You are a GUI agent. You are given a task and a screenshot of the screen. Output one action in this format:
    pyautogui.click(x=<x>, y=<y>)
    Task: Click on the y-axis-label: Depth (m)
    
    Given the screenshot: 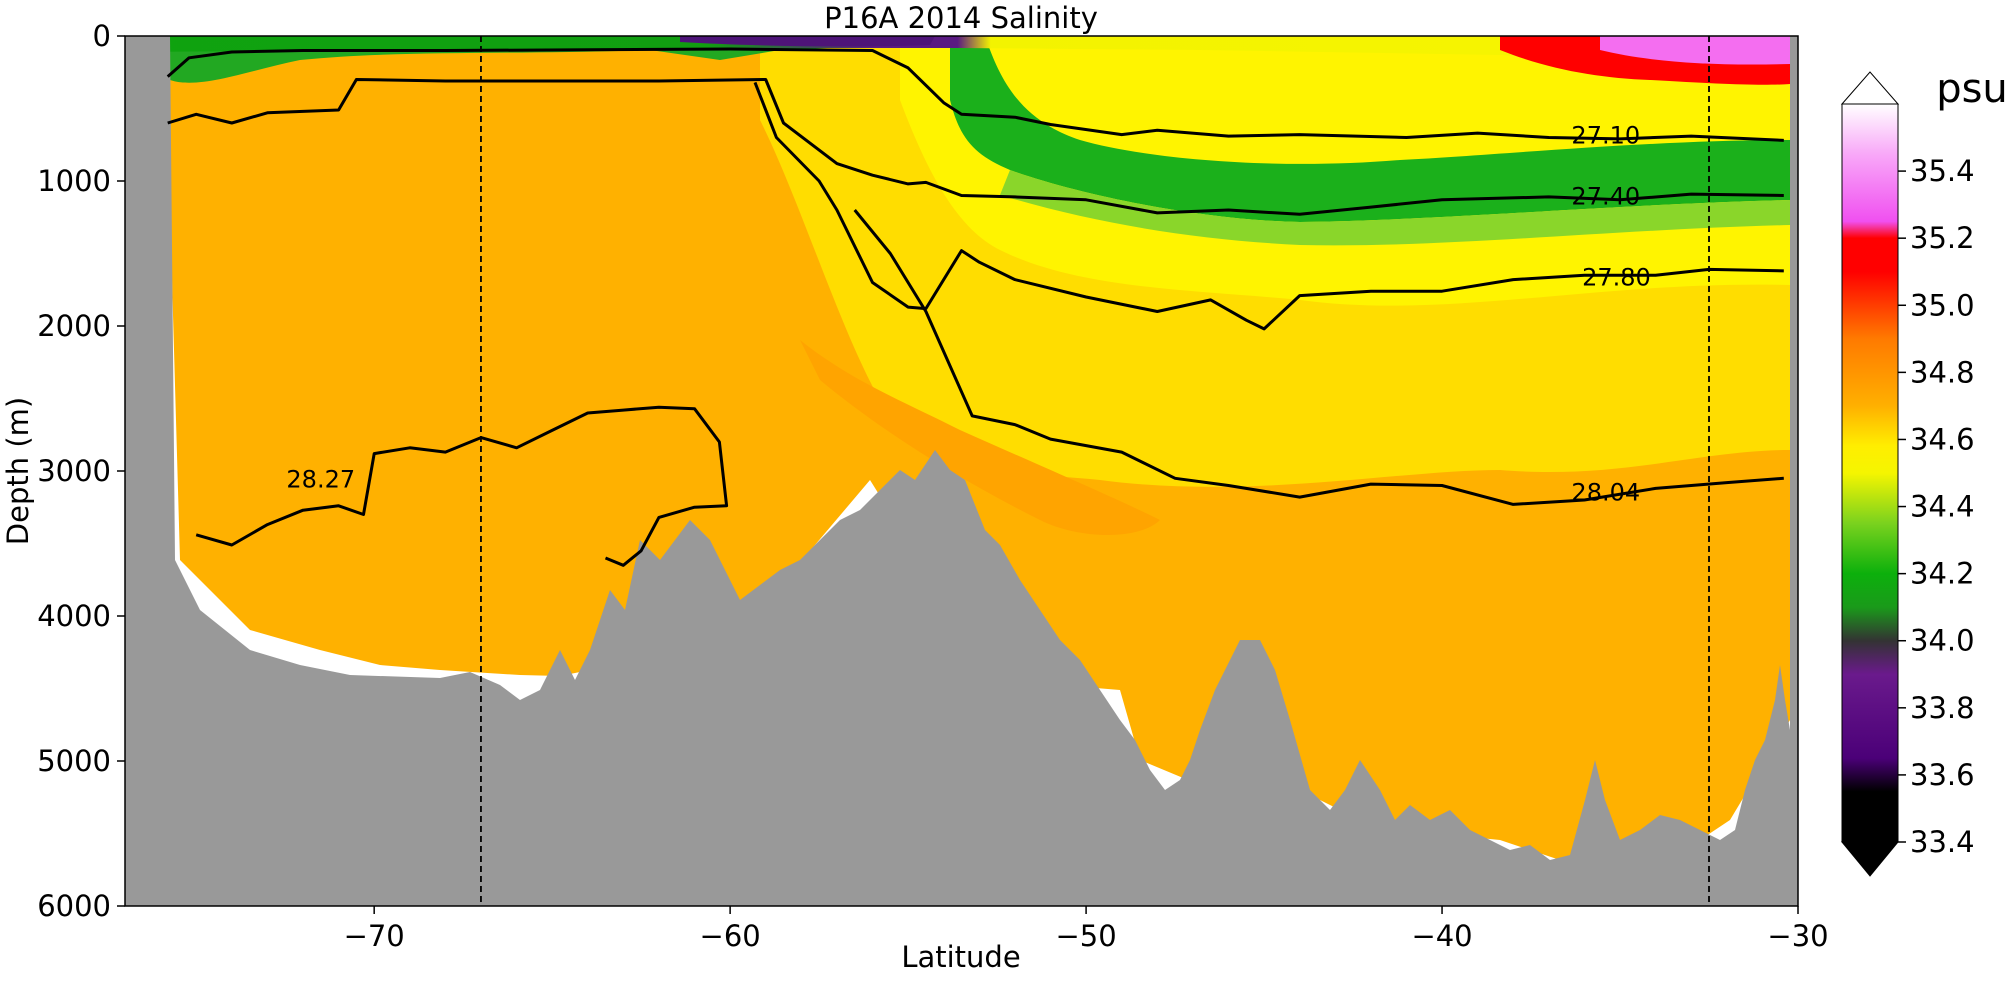 What is the action you would take?
    pyautogui.click(x=18, y=471)
    